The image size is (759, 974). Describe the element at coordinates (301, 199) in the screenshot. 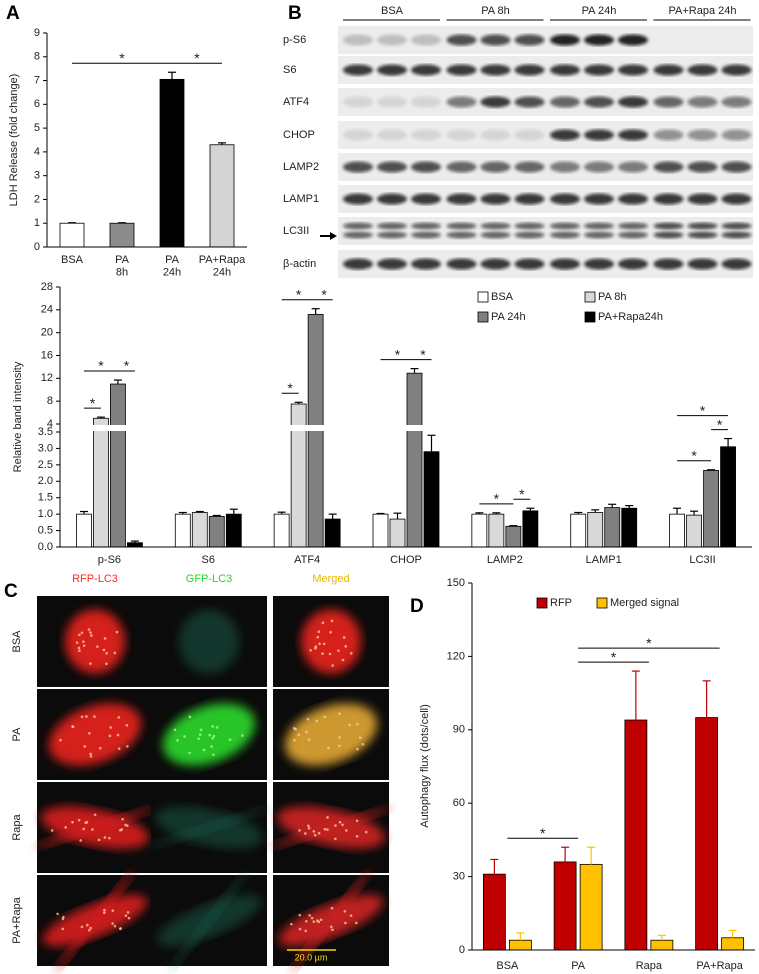

I see `blot-row-label: LAMP1` at that location.